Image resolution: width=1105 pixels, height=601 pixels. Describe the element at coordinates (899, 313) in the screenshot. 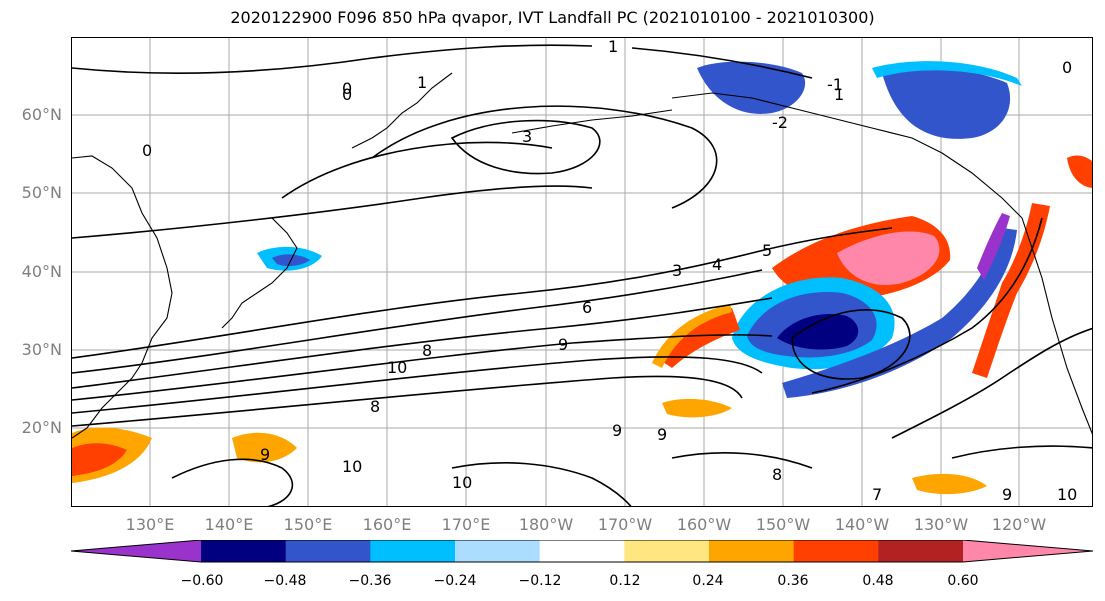

I see `shade-blue-front` at that location.